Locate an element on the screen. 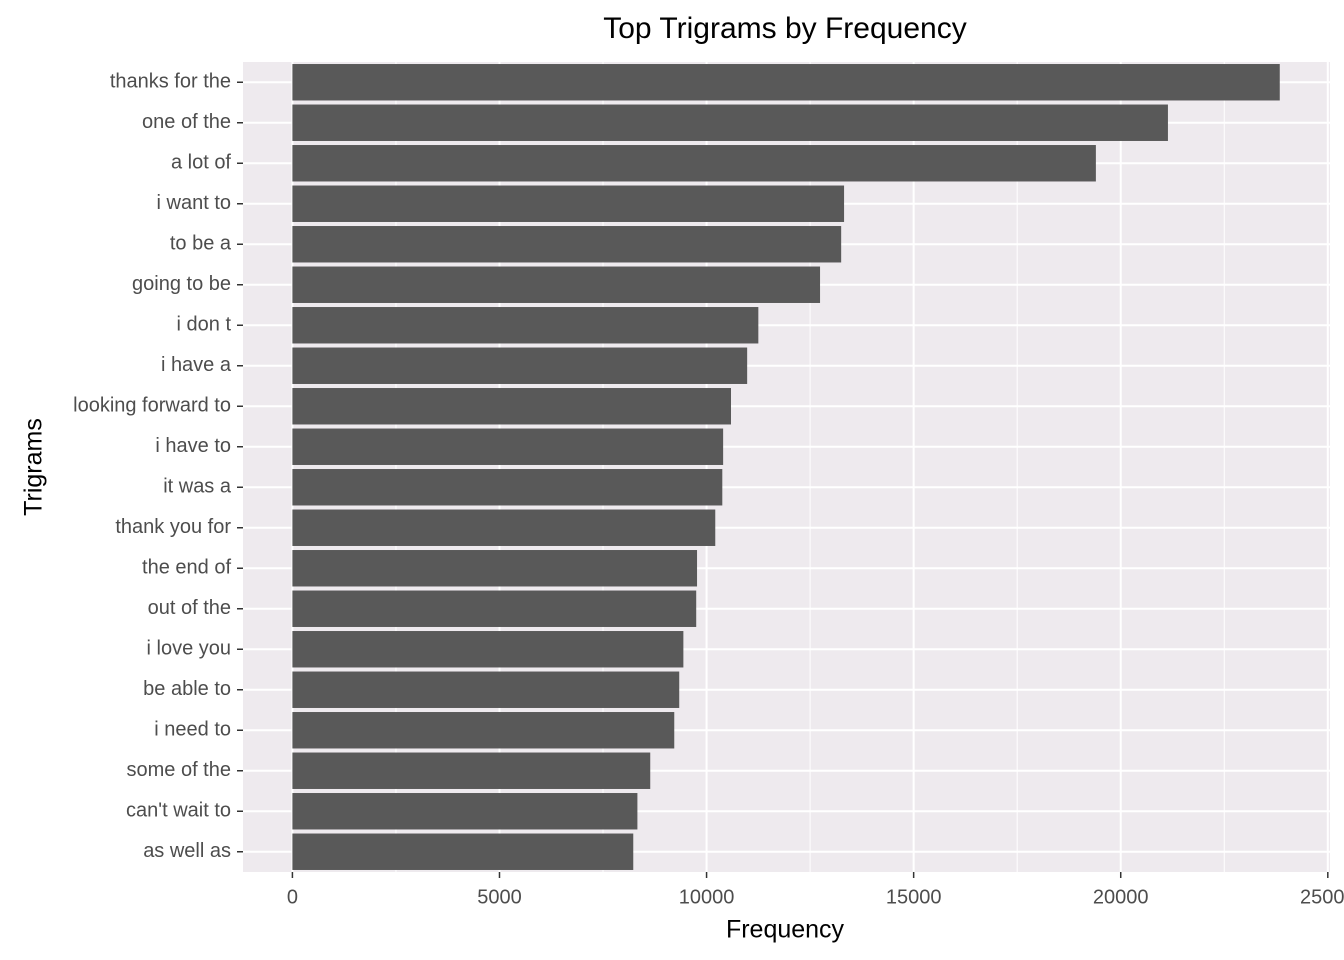  y-tick-label: i need to is located at coordinates (192, 730).